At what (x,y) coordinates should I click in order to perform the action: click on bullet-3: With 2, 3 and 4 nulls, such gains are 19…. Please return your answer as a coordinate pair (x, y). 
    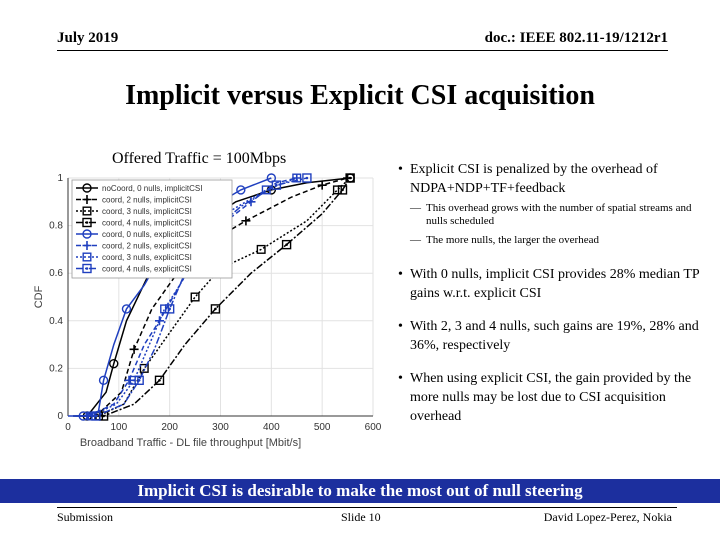
    Looking at the image, I should click on (550, 336).